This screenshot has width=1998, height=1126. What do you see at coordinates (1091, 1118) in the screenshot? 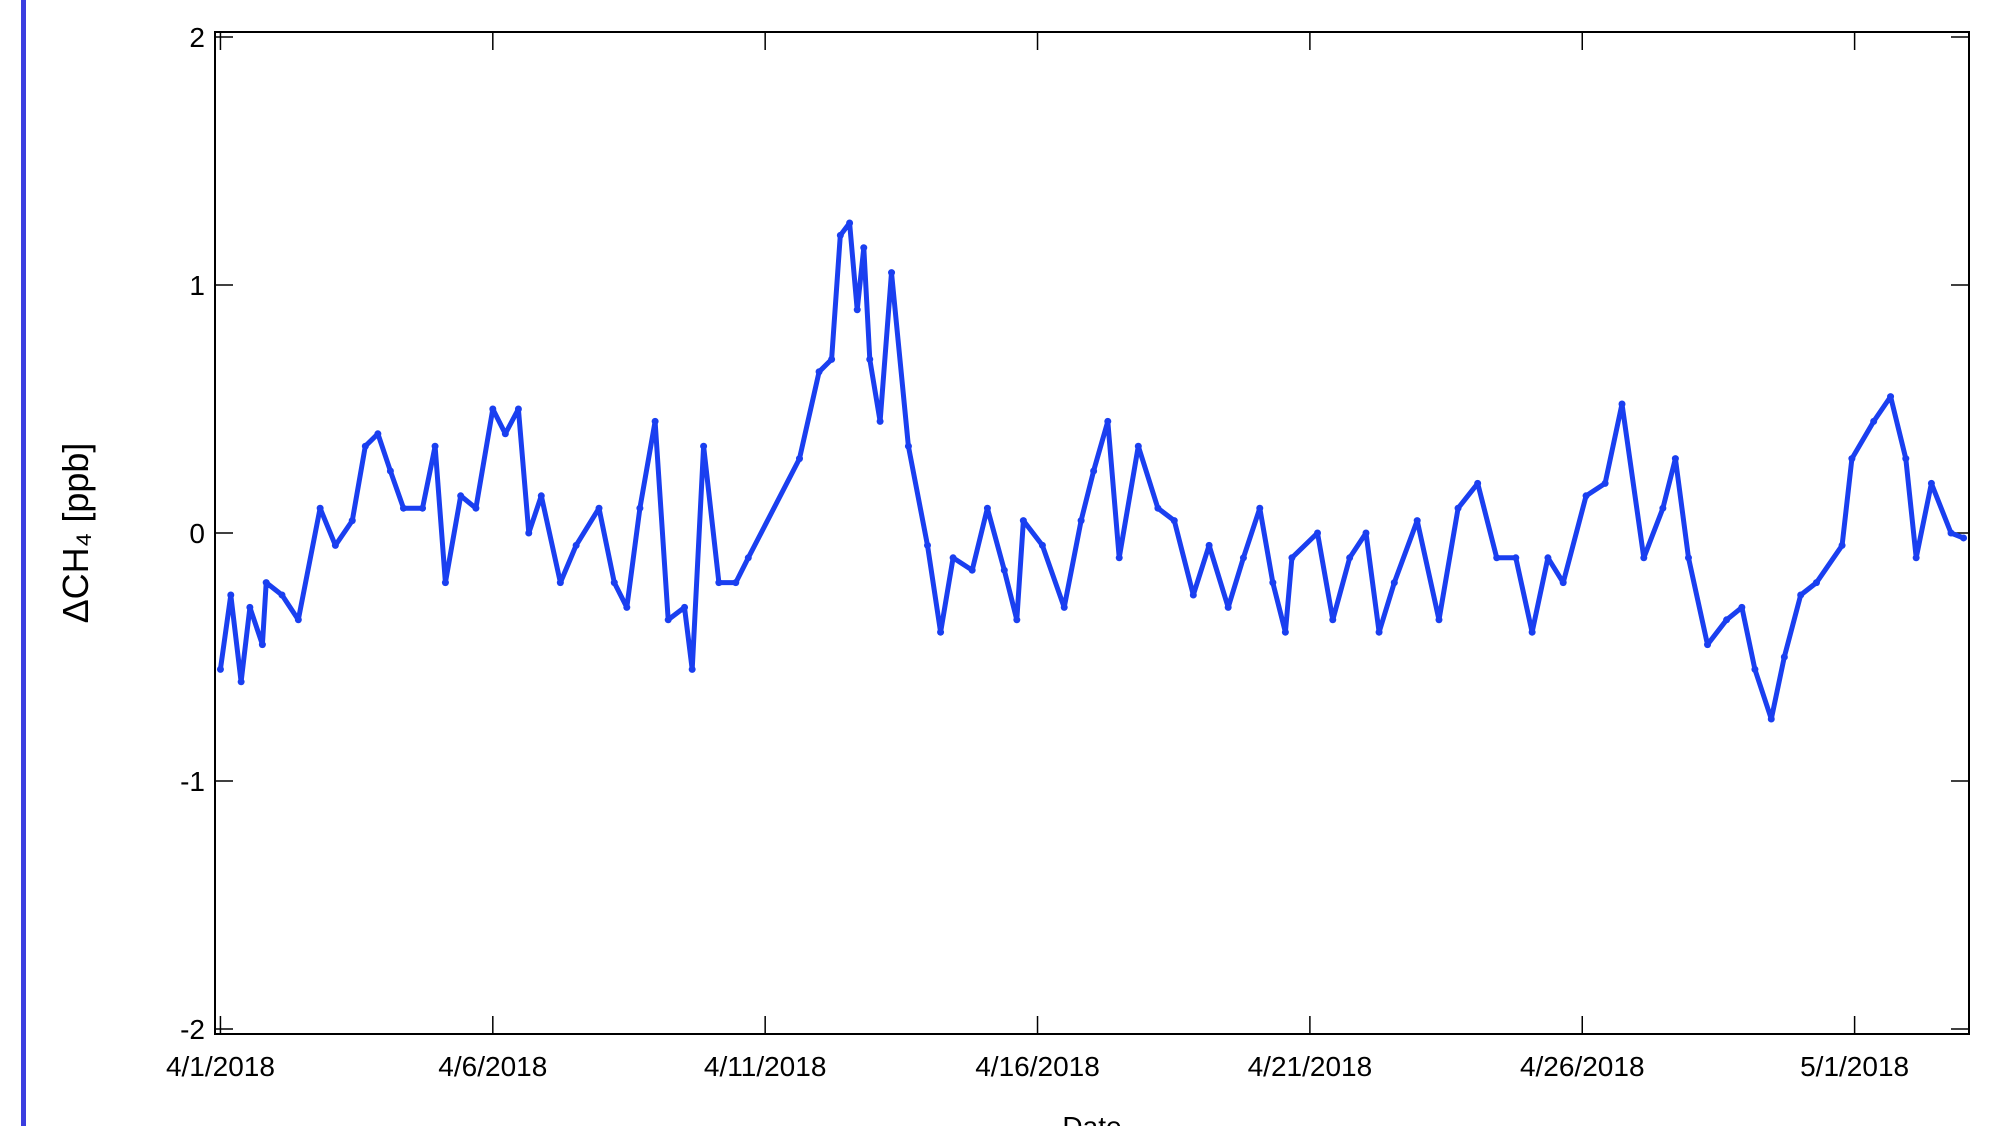
I see `x-axis-label: Date` at bounding box center [1091, 1118].